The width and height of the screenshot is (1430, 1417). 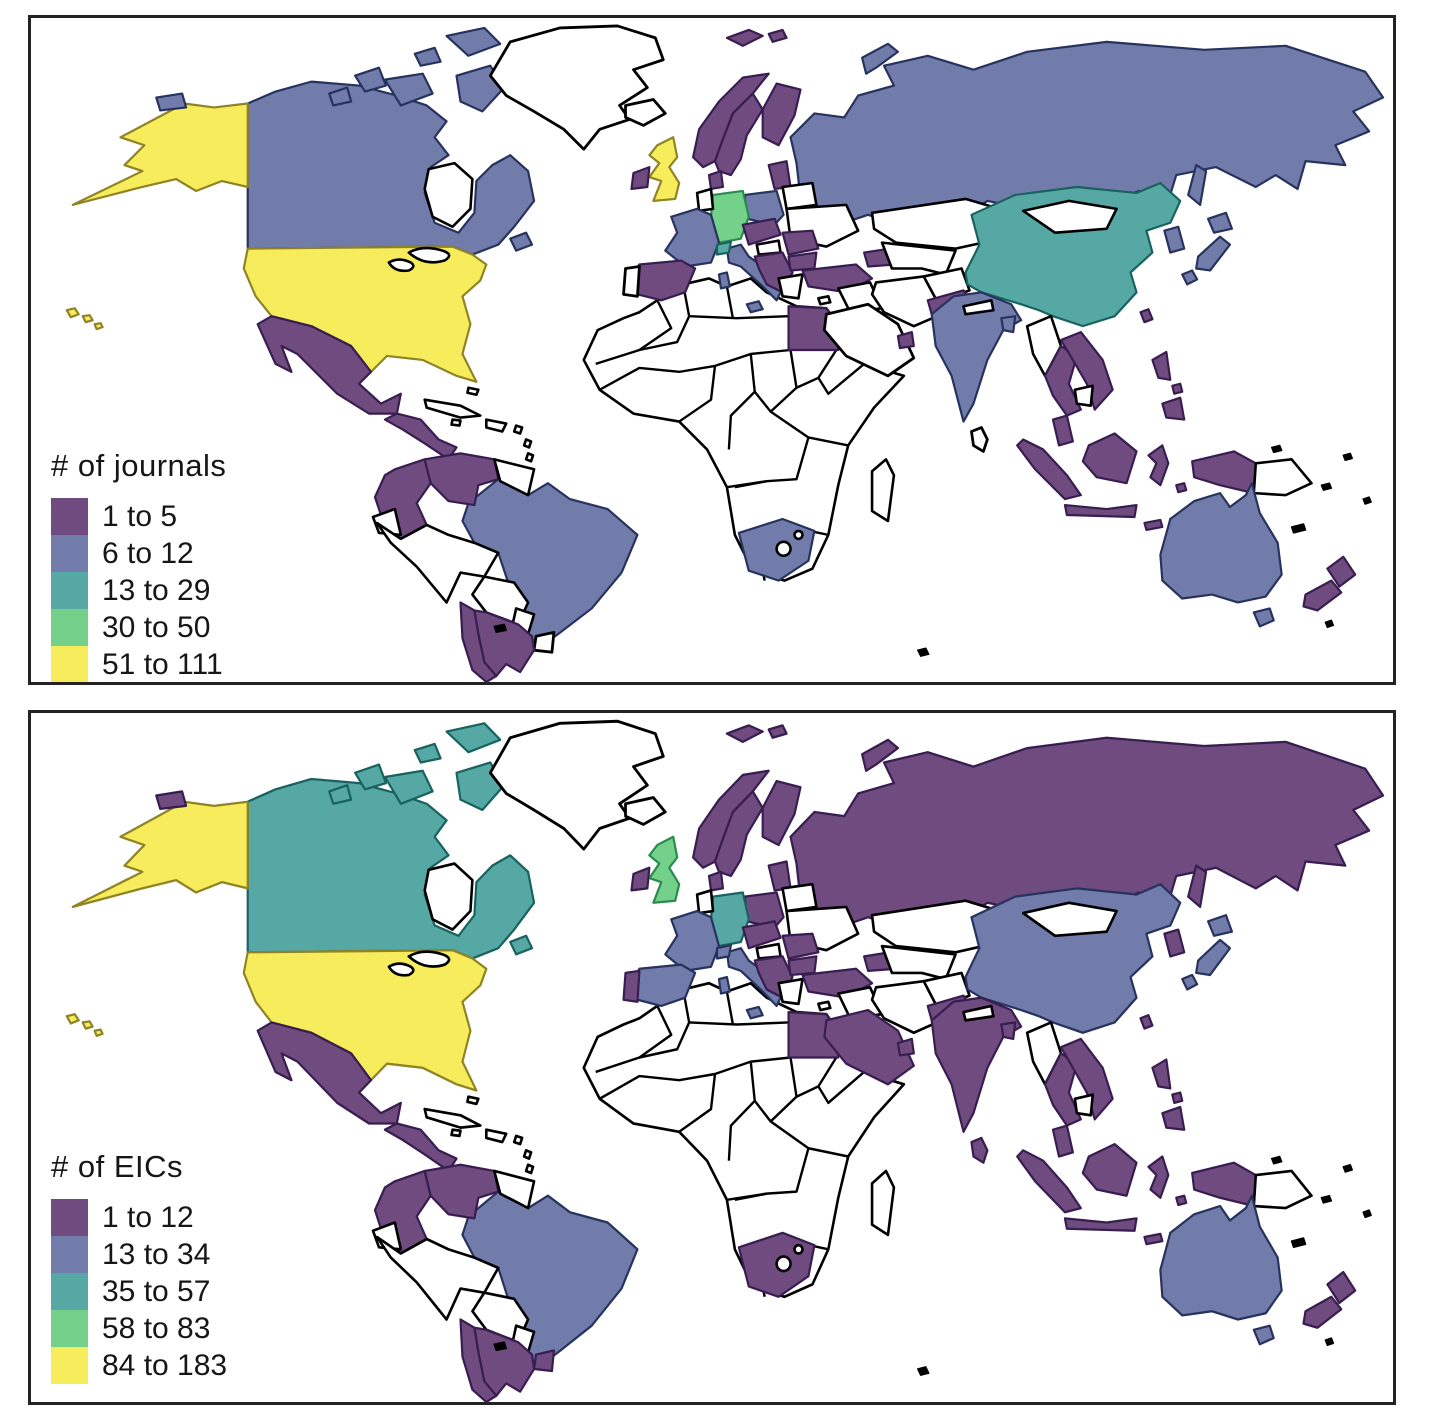 I want to click on hudson-bay, so click(x=448, y=195).